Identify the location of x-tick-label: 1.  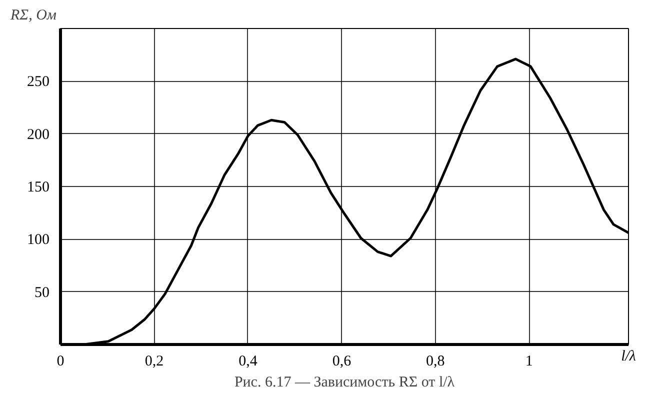
(529, 362).